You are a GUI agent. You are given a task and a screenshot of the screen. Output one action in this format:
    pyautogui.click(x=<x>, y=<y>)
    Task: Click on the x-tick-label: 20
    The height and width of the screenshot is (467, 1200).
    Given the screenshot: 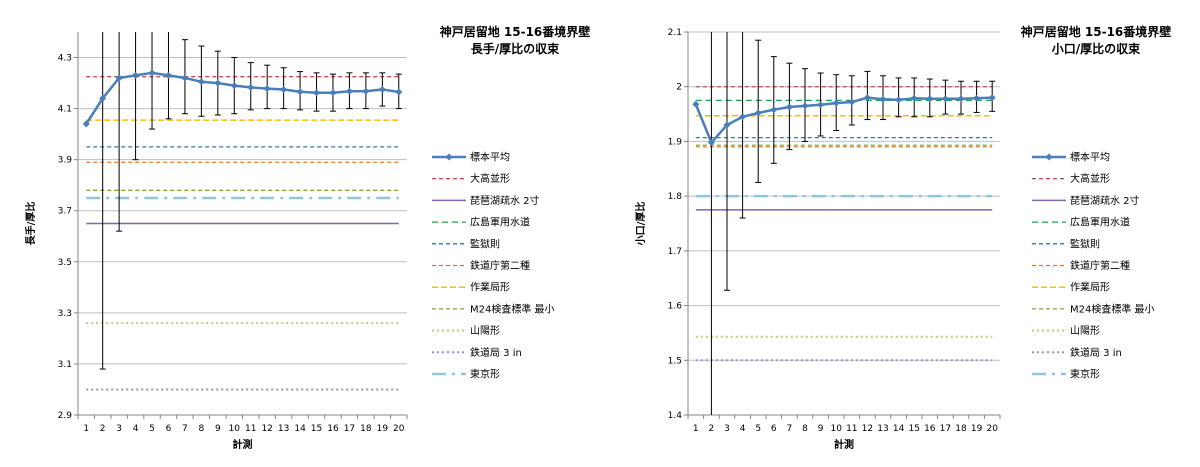 What is the action you would take?
    pyautogui.click(x=992, y=429)
    